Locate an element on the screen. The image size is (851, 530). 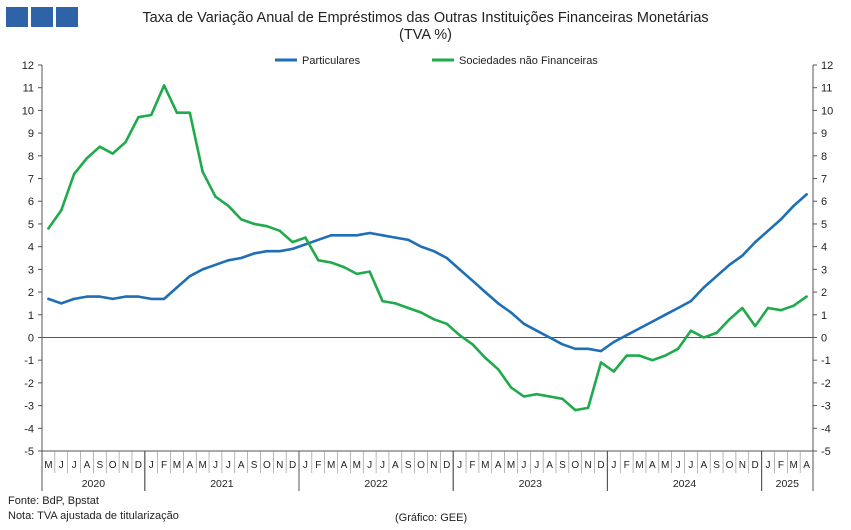
chart-subtitle: (TVA %) is located at coordinates (425, 35).